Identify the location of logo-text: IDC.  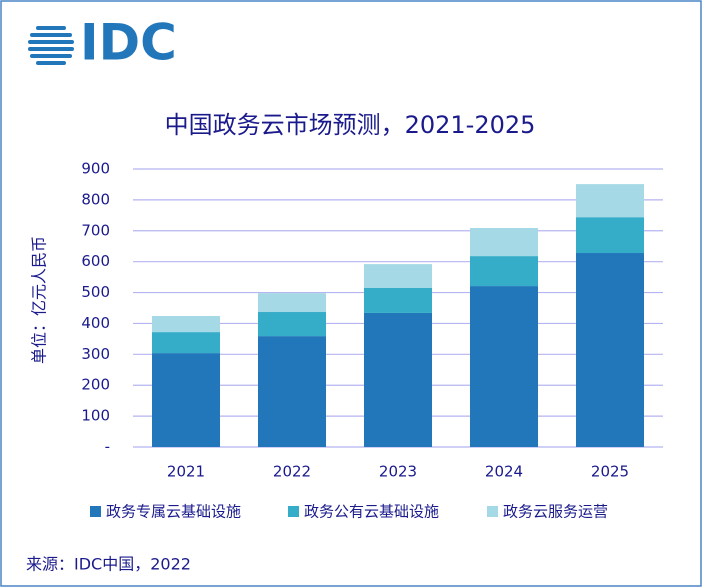
(128, 43).